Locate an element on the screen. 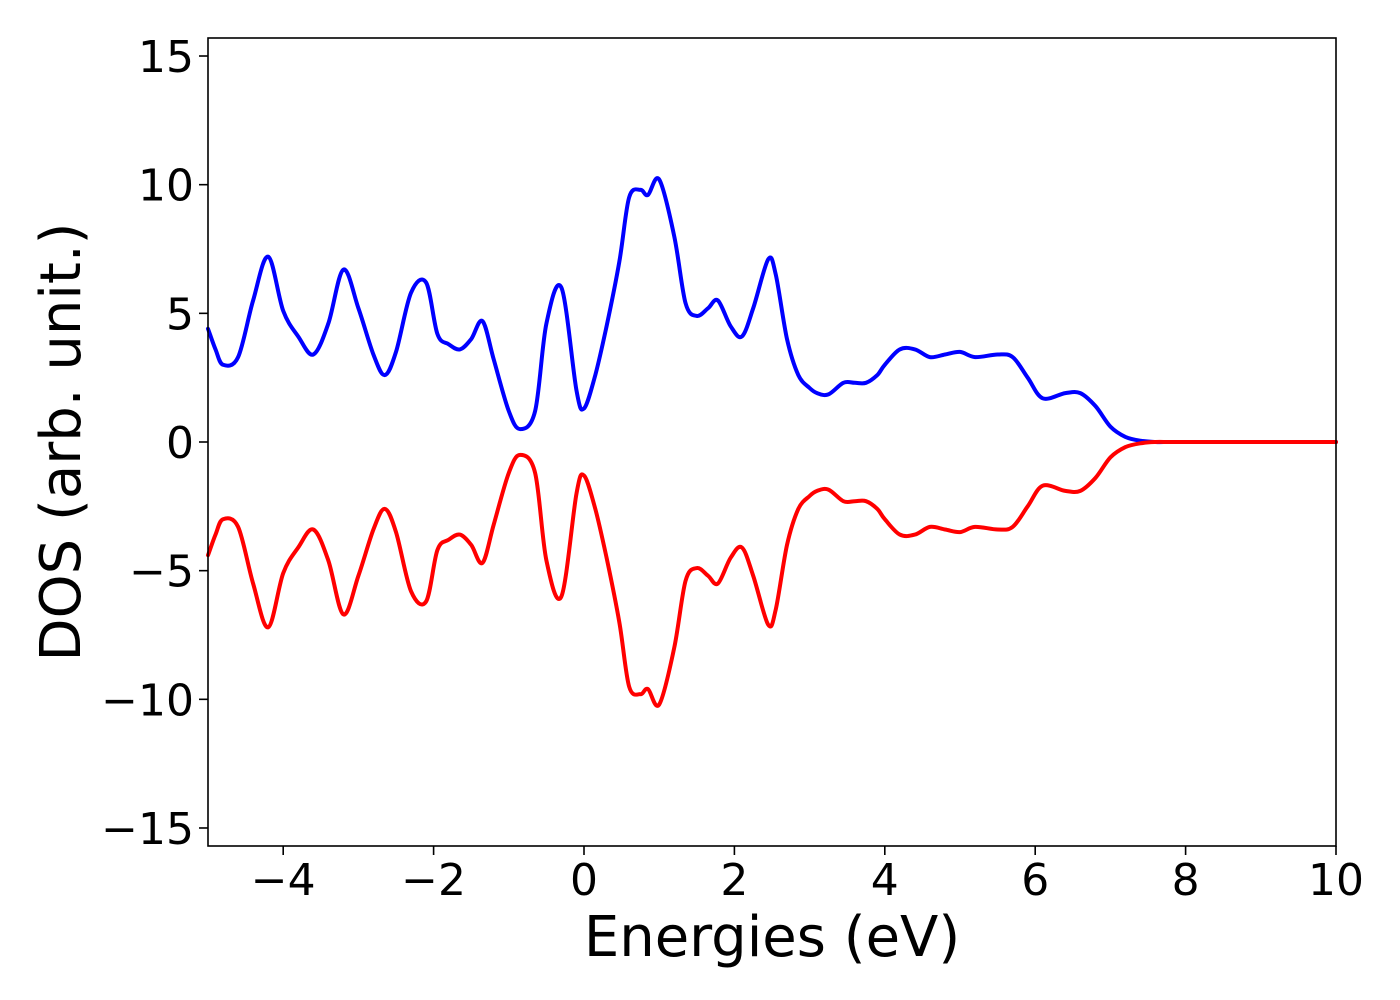  x-tick-label: −4 is located at coordinates (283, 880).